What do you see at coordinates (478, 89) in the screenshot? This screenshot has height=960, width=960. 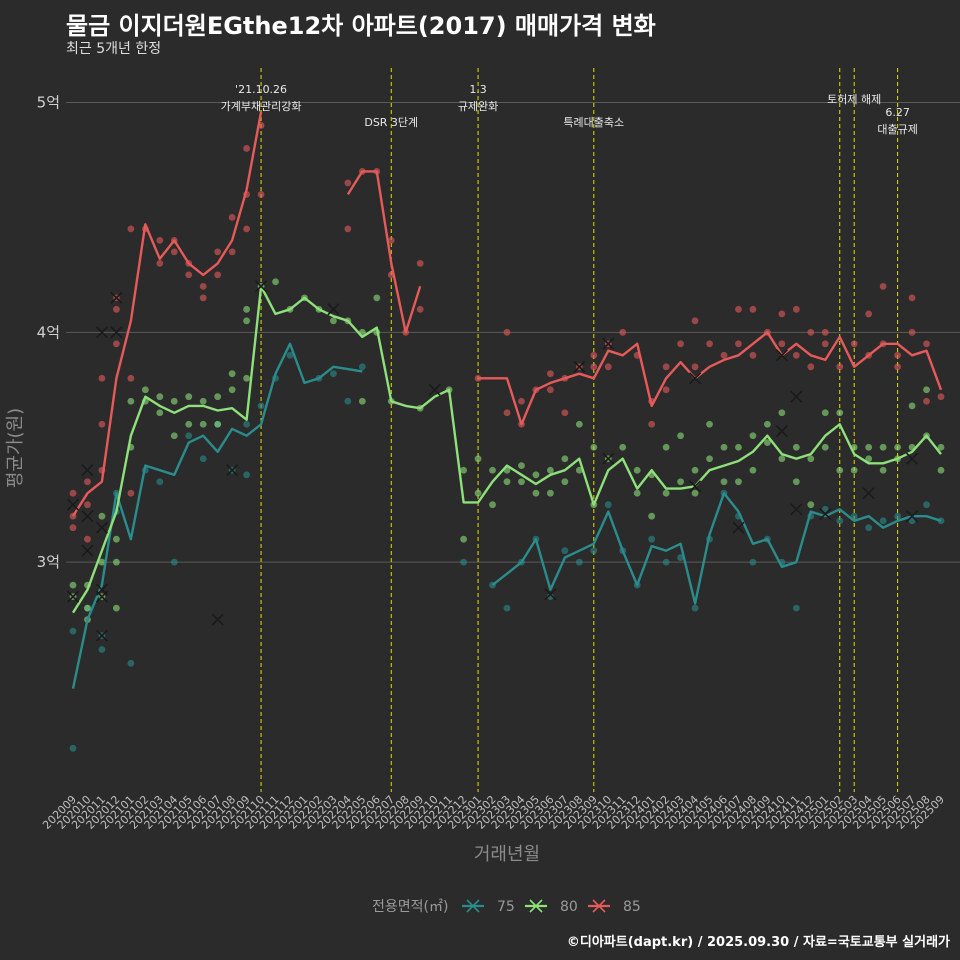 I see `annotation-text: 1.3` at bounding box center [478, 89].